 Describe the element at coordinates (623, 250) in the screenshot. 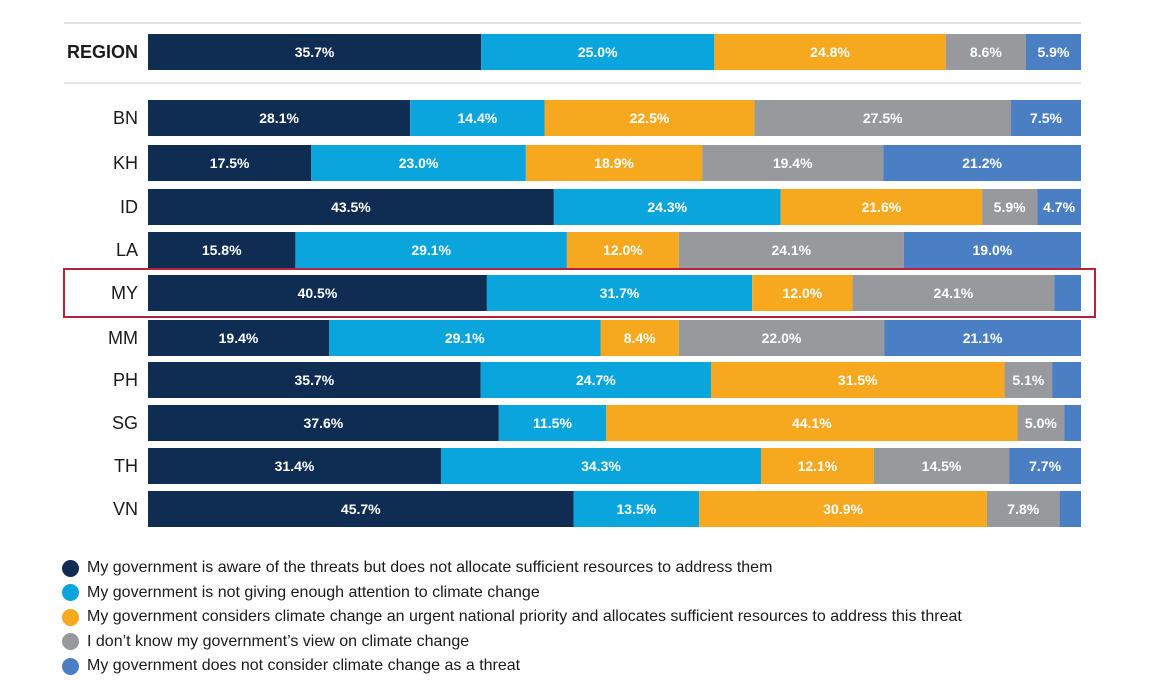

I see `data-label-la-series-3: 12.0%` at that location.